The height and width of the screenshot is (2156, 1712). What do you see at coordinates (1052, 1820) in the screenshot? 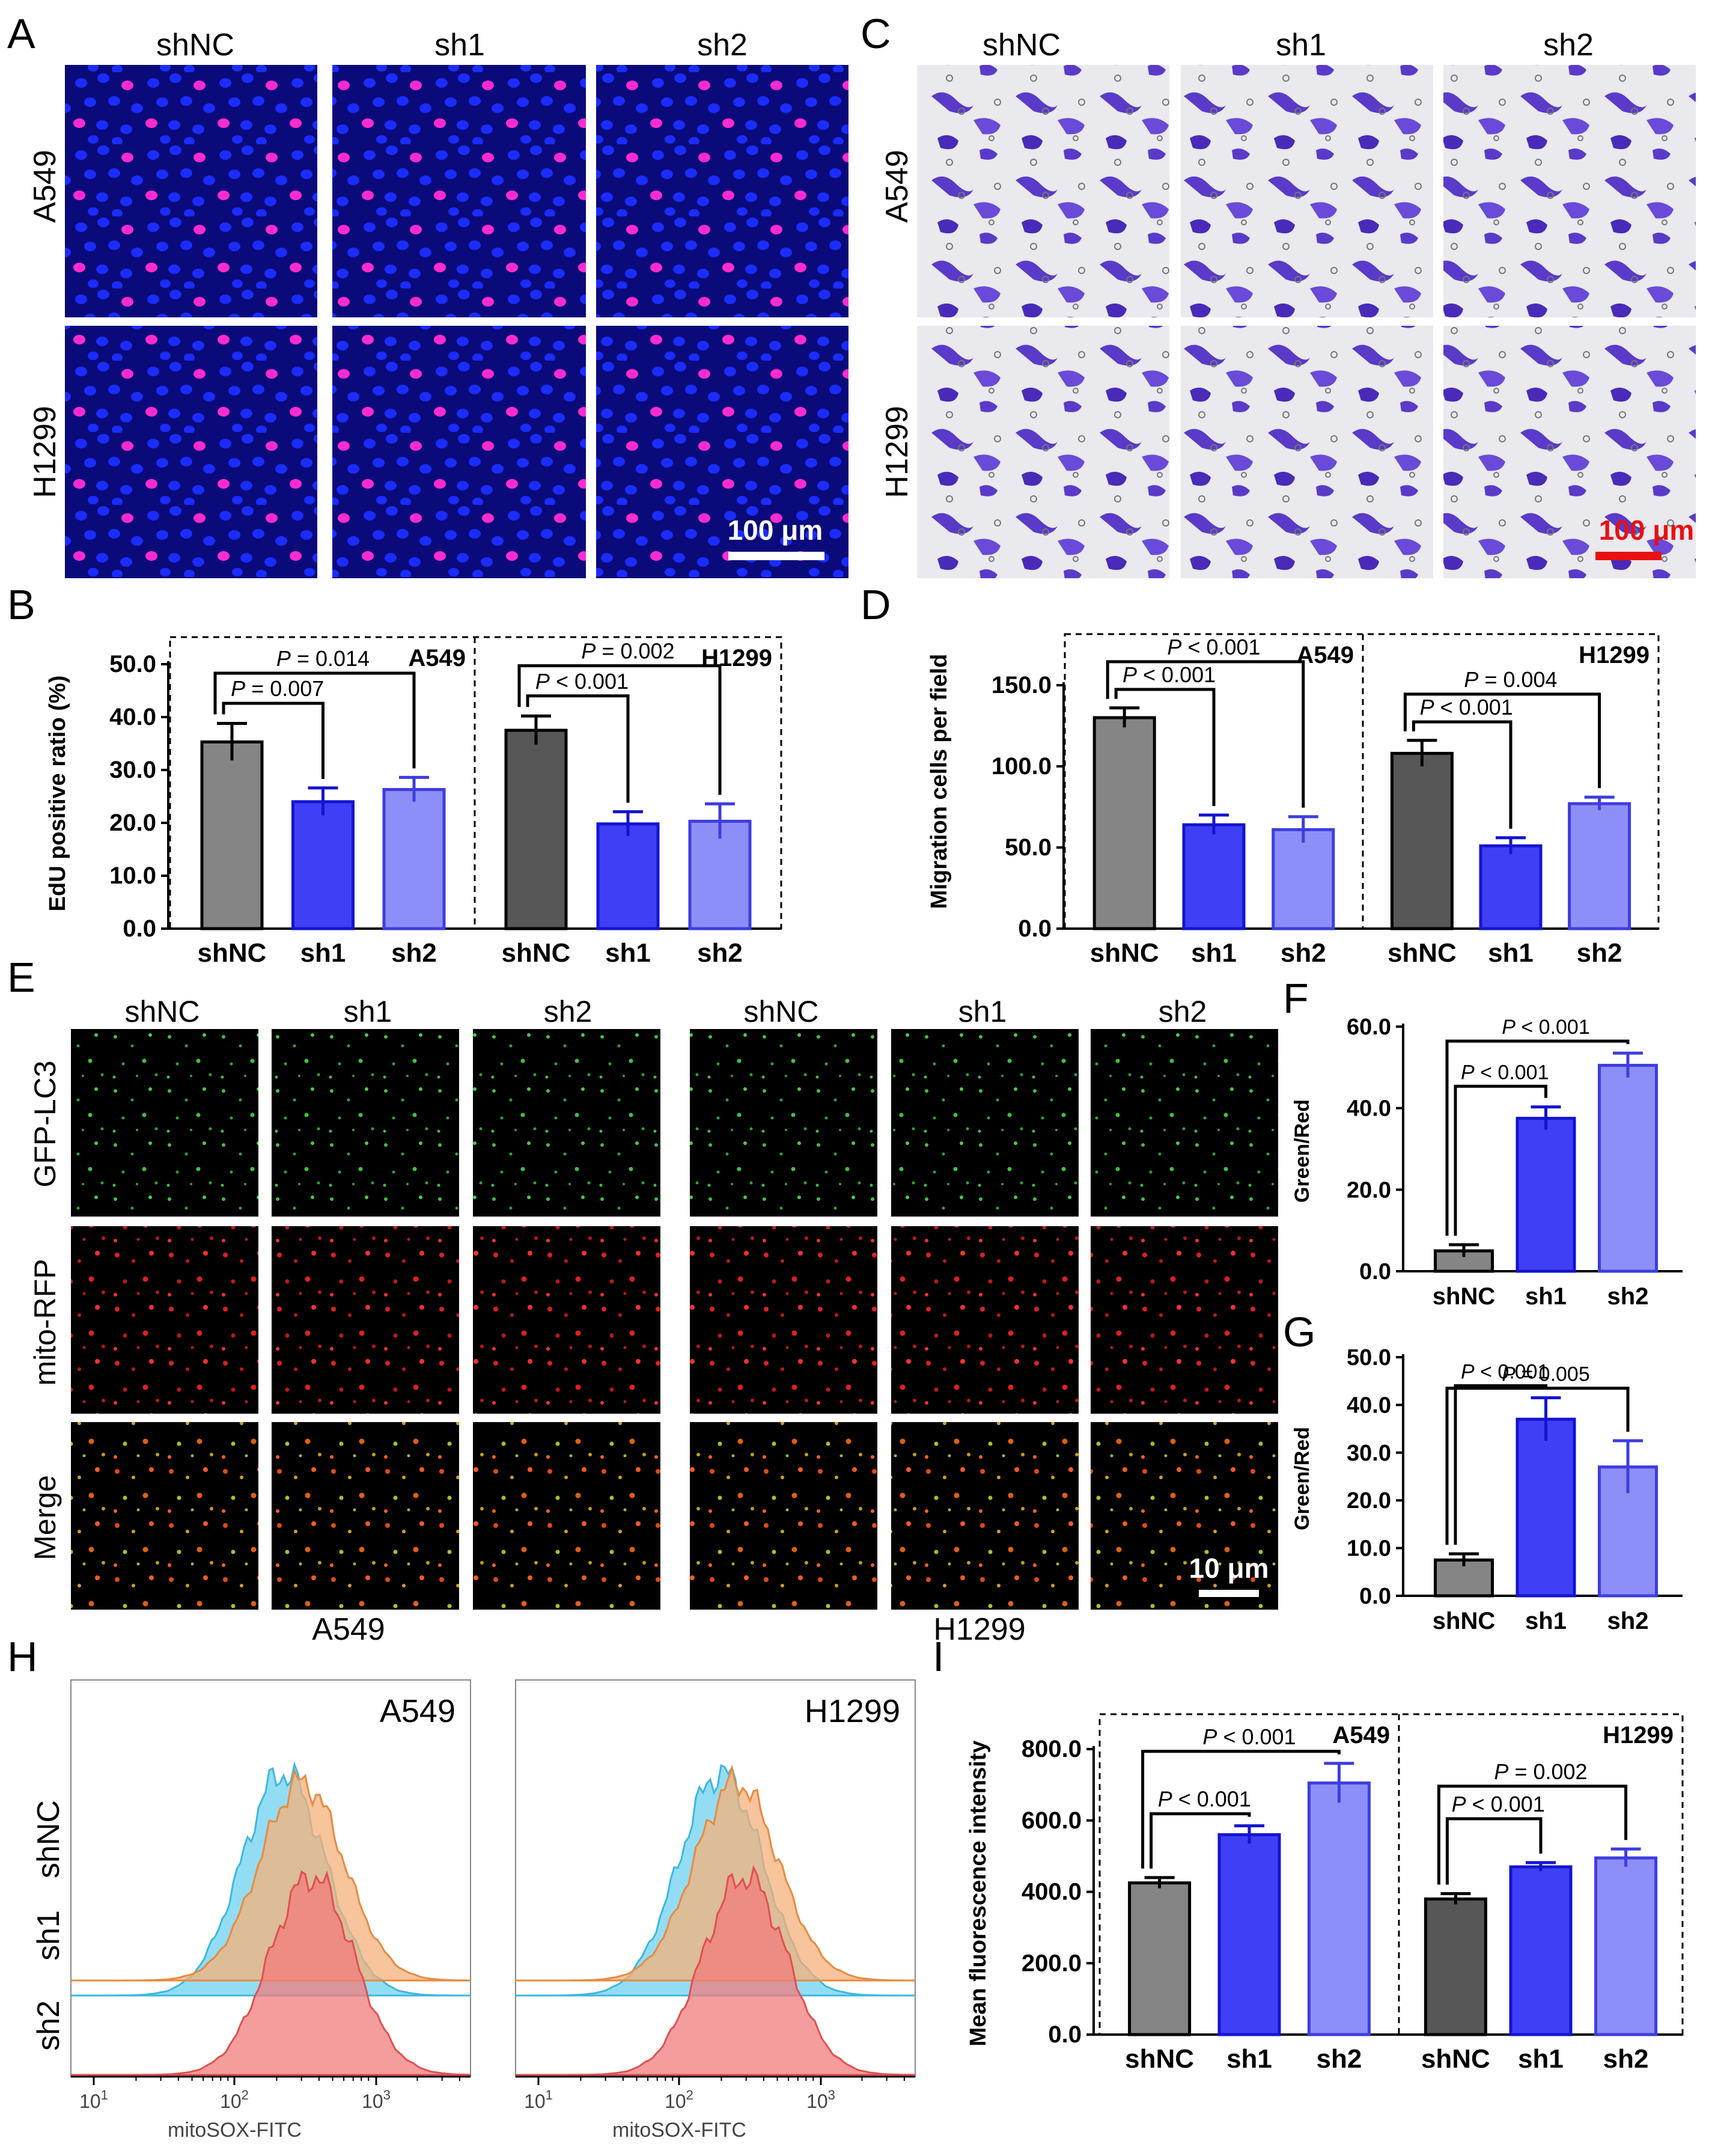
I see `y-tick-label-I: 600.0` at bounding box center [1052, 1820].